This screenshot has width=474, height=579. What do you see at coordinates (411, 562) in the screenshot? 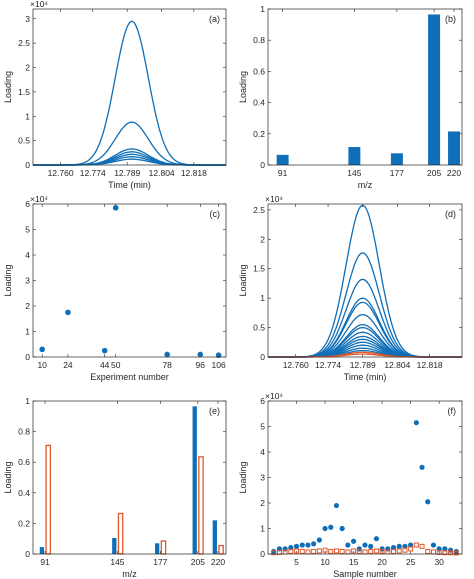
I see `x-tick-label: 25` at bounding box center [411, 562].